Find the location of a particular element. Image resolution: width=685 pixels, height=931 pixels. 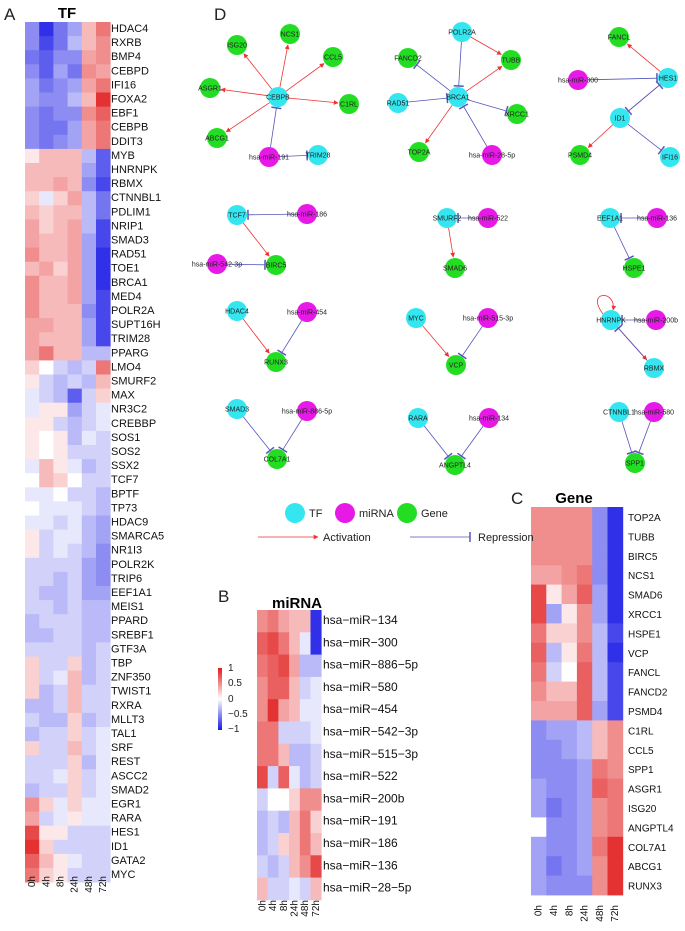

tf-row-label: RARA is located at coordinates (126, 819).